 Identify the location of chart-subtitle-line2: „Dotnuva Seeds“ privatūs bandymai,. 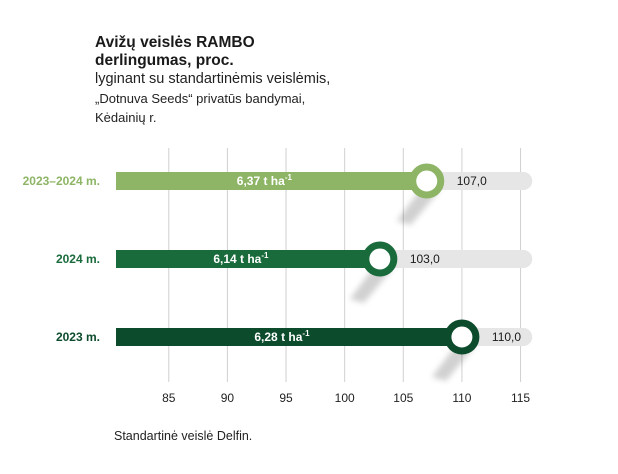
(200, 98).